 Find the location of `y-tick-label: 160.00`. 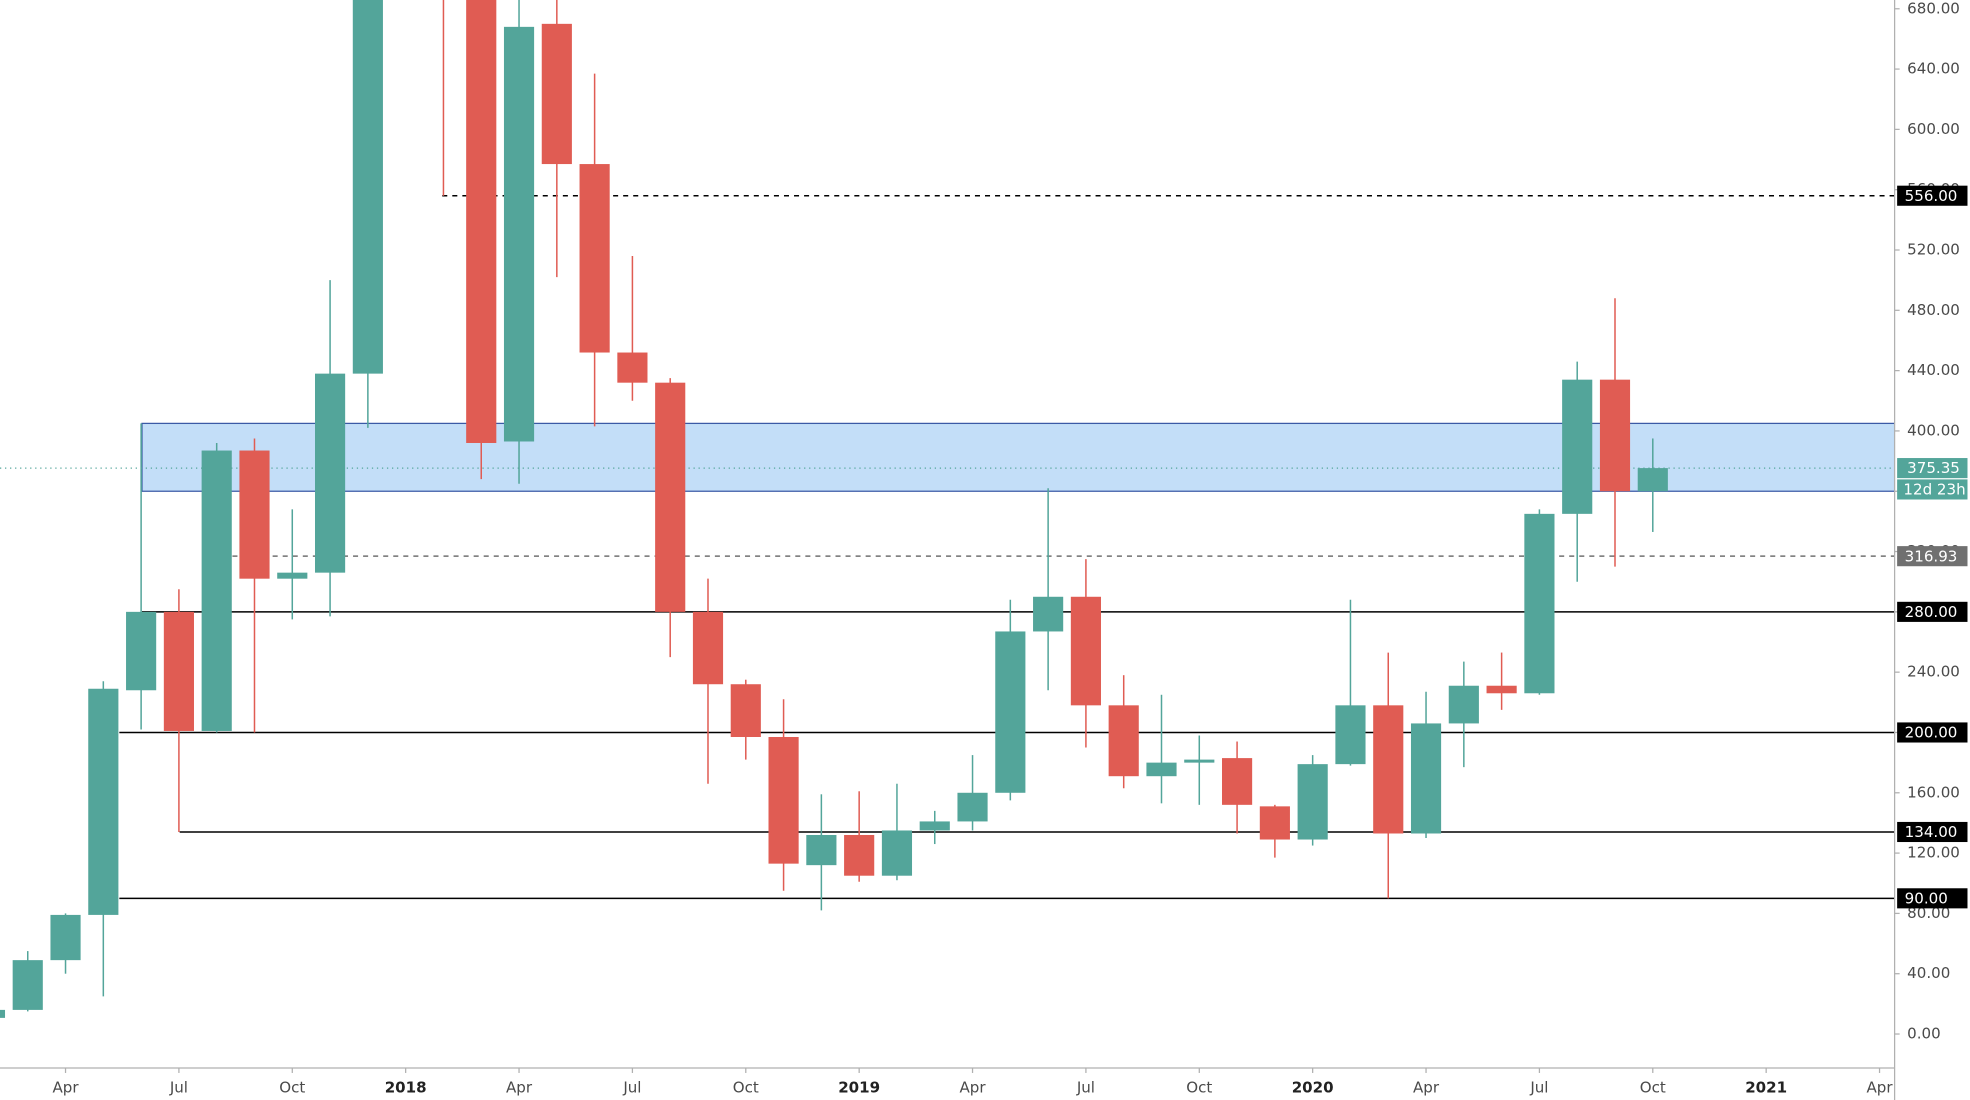

y-tick-label: 160.00 is located at coordinates (1933, 792).